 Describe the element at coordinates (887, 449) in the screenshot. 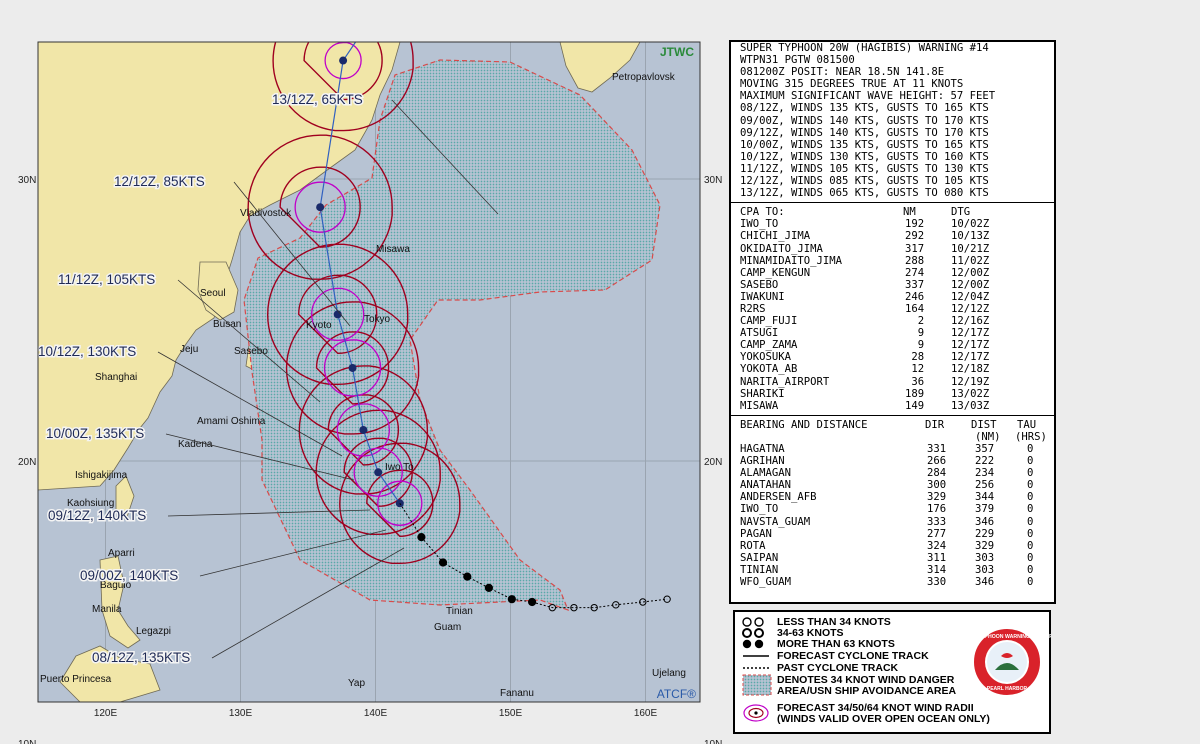

I see `bearing-row: HAGATNA 331 357 0` at that location.